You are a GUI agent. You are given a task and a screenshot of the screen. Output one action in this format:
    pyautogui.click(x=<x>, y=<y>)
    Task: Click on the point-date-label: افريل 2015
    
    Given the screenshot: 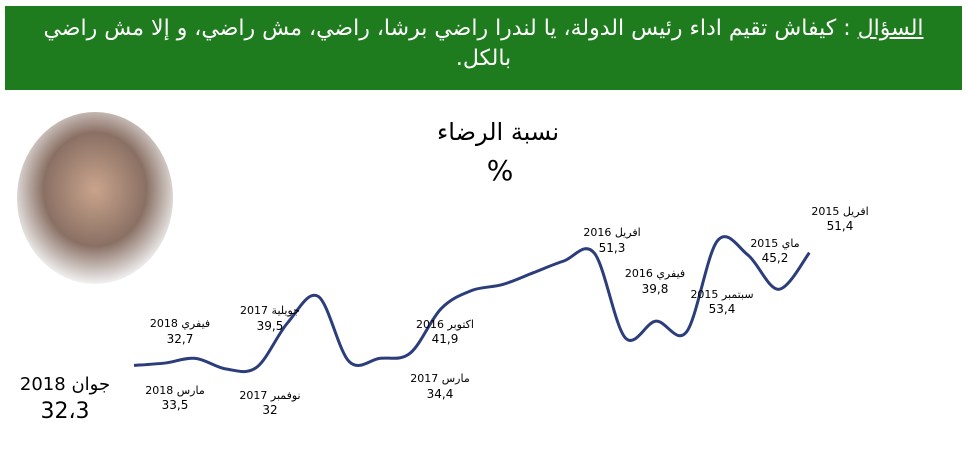 What is the action you would take?
    pyautogui.click(x=839, y=211)
    